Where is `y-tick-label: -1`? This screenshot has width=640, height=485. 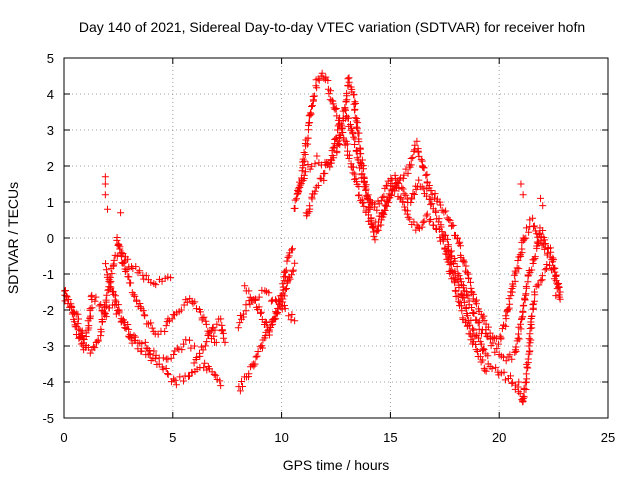
y-tick-label: -1 is located at coordinates (48, 274).